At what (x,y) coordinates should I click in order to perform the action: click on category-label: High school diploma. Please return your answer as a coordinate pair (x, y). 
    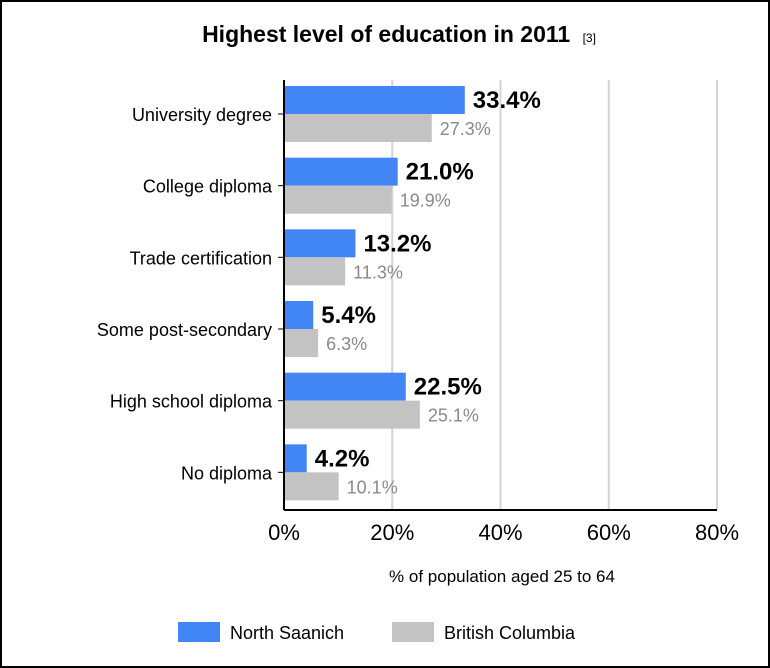
    Looking at the image, I should click on (191, 402).